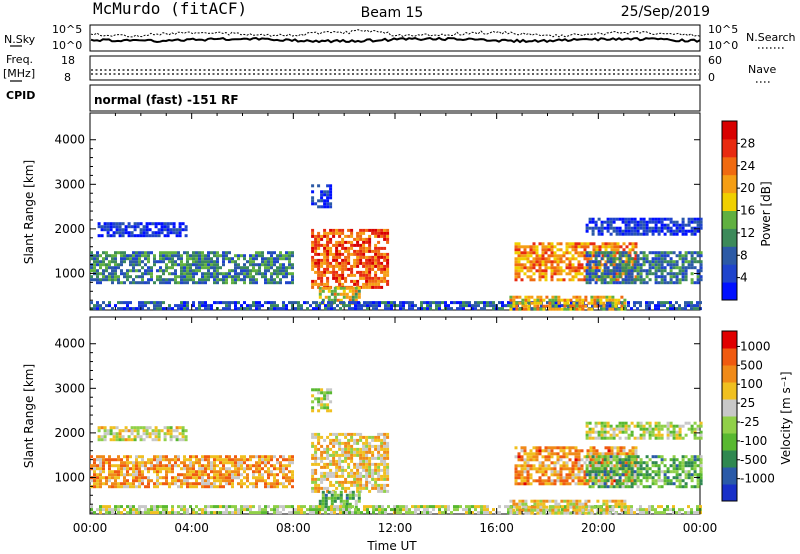 The height and width of the screenshot is (554, 800). Describe the element at coordinates (19, 73) in the screenshot. I see `freq-left-label-line2: [MHz]` at that location.